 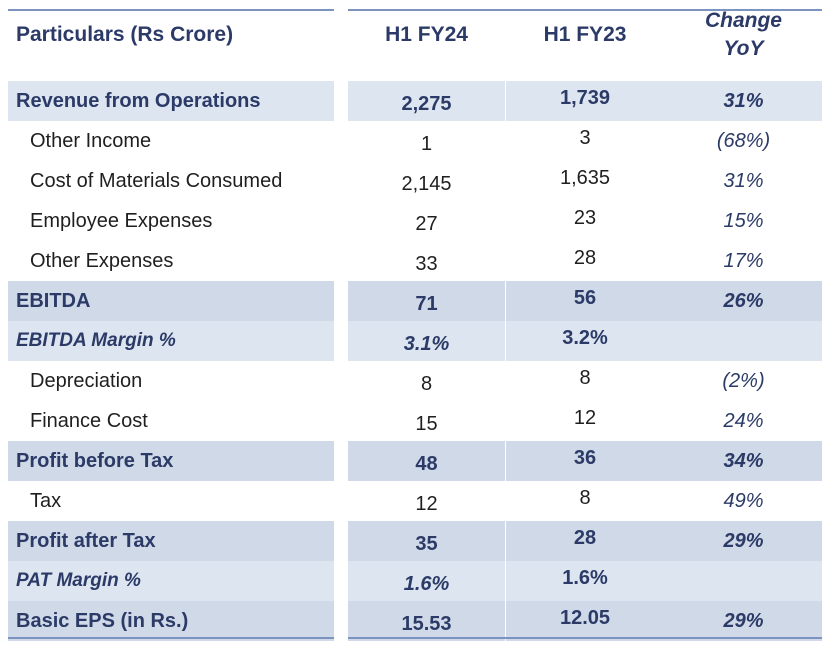 What do you see at coordinates (426, 623) in the screenshot?
I see `row-value-fy24: 15.53` at bounding box center [426, 623].